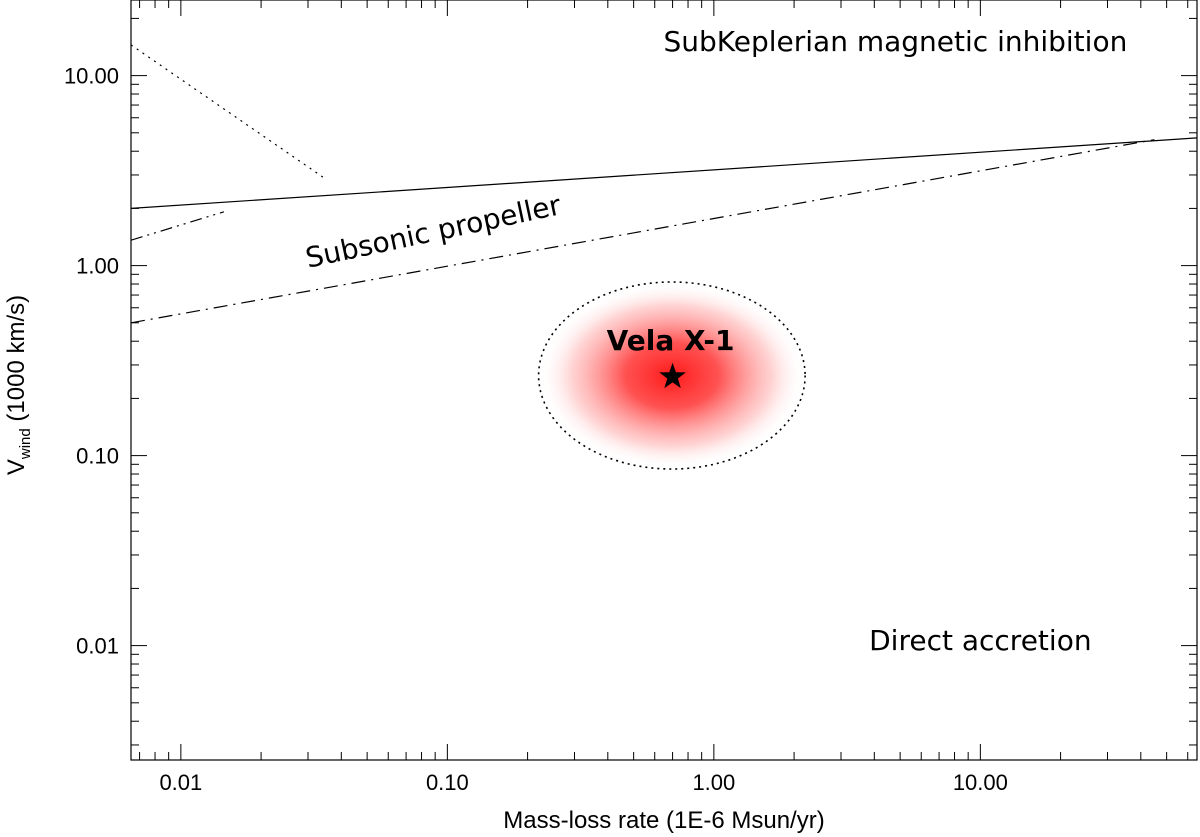  I want to click on x-axis-label: Mass-loss rate (1E-6 Msun/yr), so click(663, 820).